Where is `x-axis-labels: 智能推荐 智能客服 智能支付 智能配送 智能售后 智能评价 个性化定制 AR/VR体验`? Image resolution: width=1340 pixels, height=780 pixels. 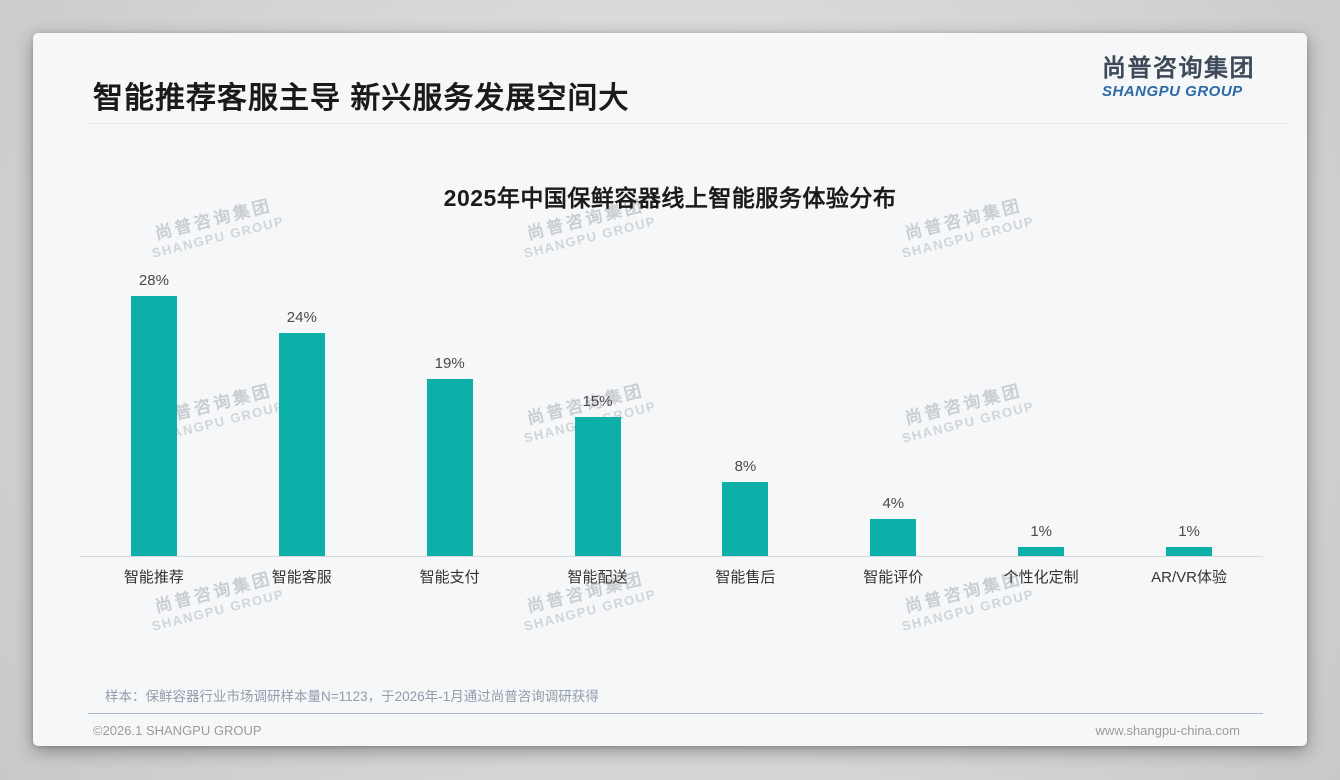 x-axis-labels: 智能推荐 智能客服 智能支付 智能配送 智能售后 智能评价 个性化定制 AR/VR体验 is located at coordinates (671, 576).